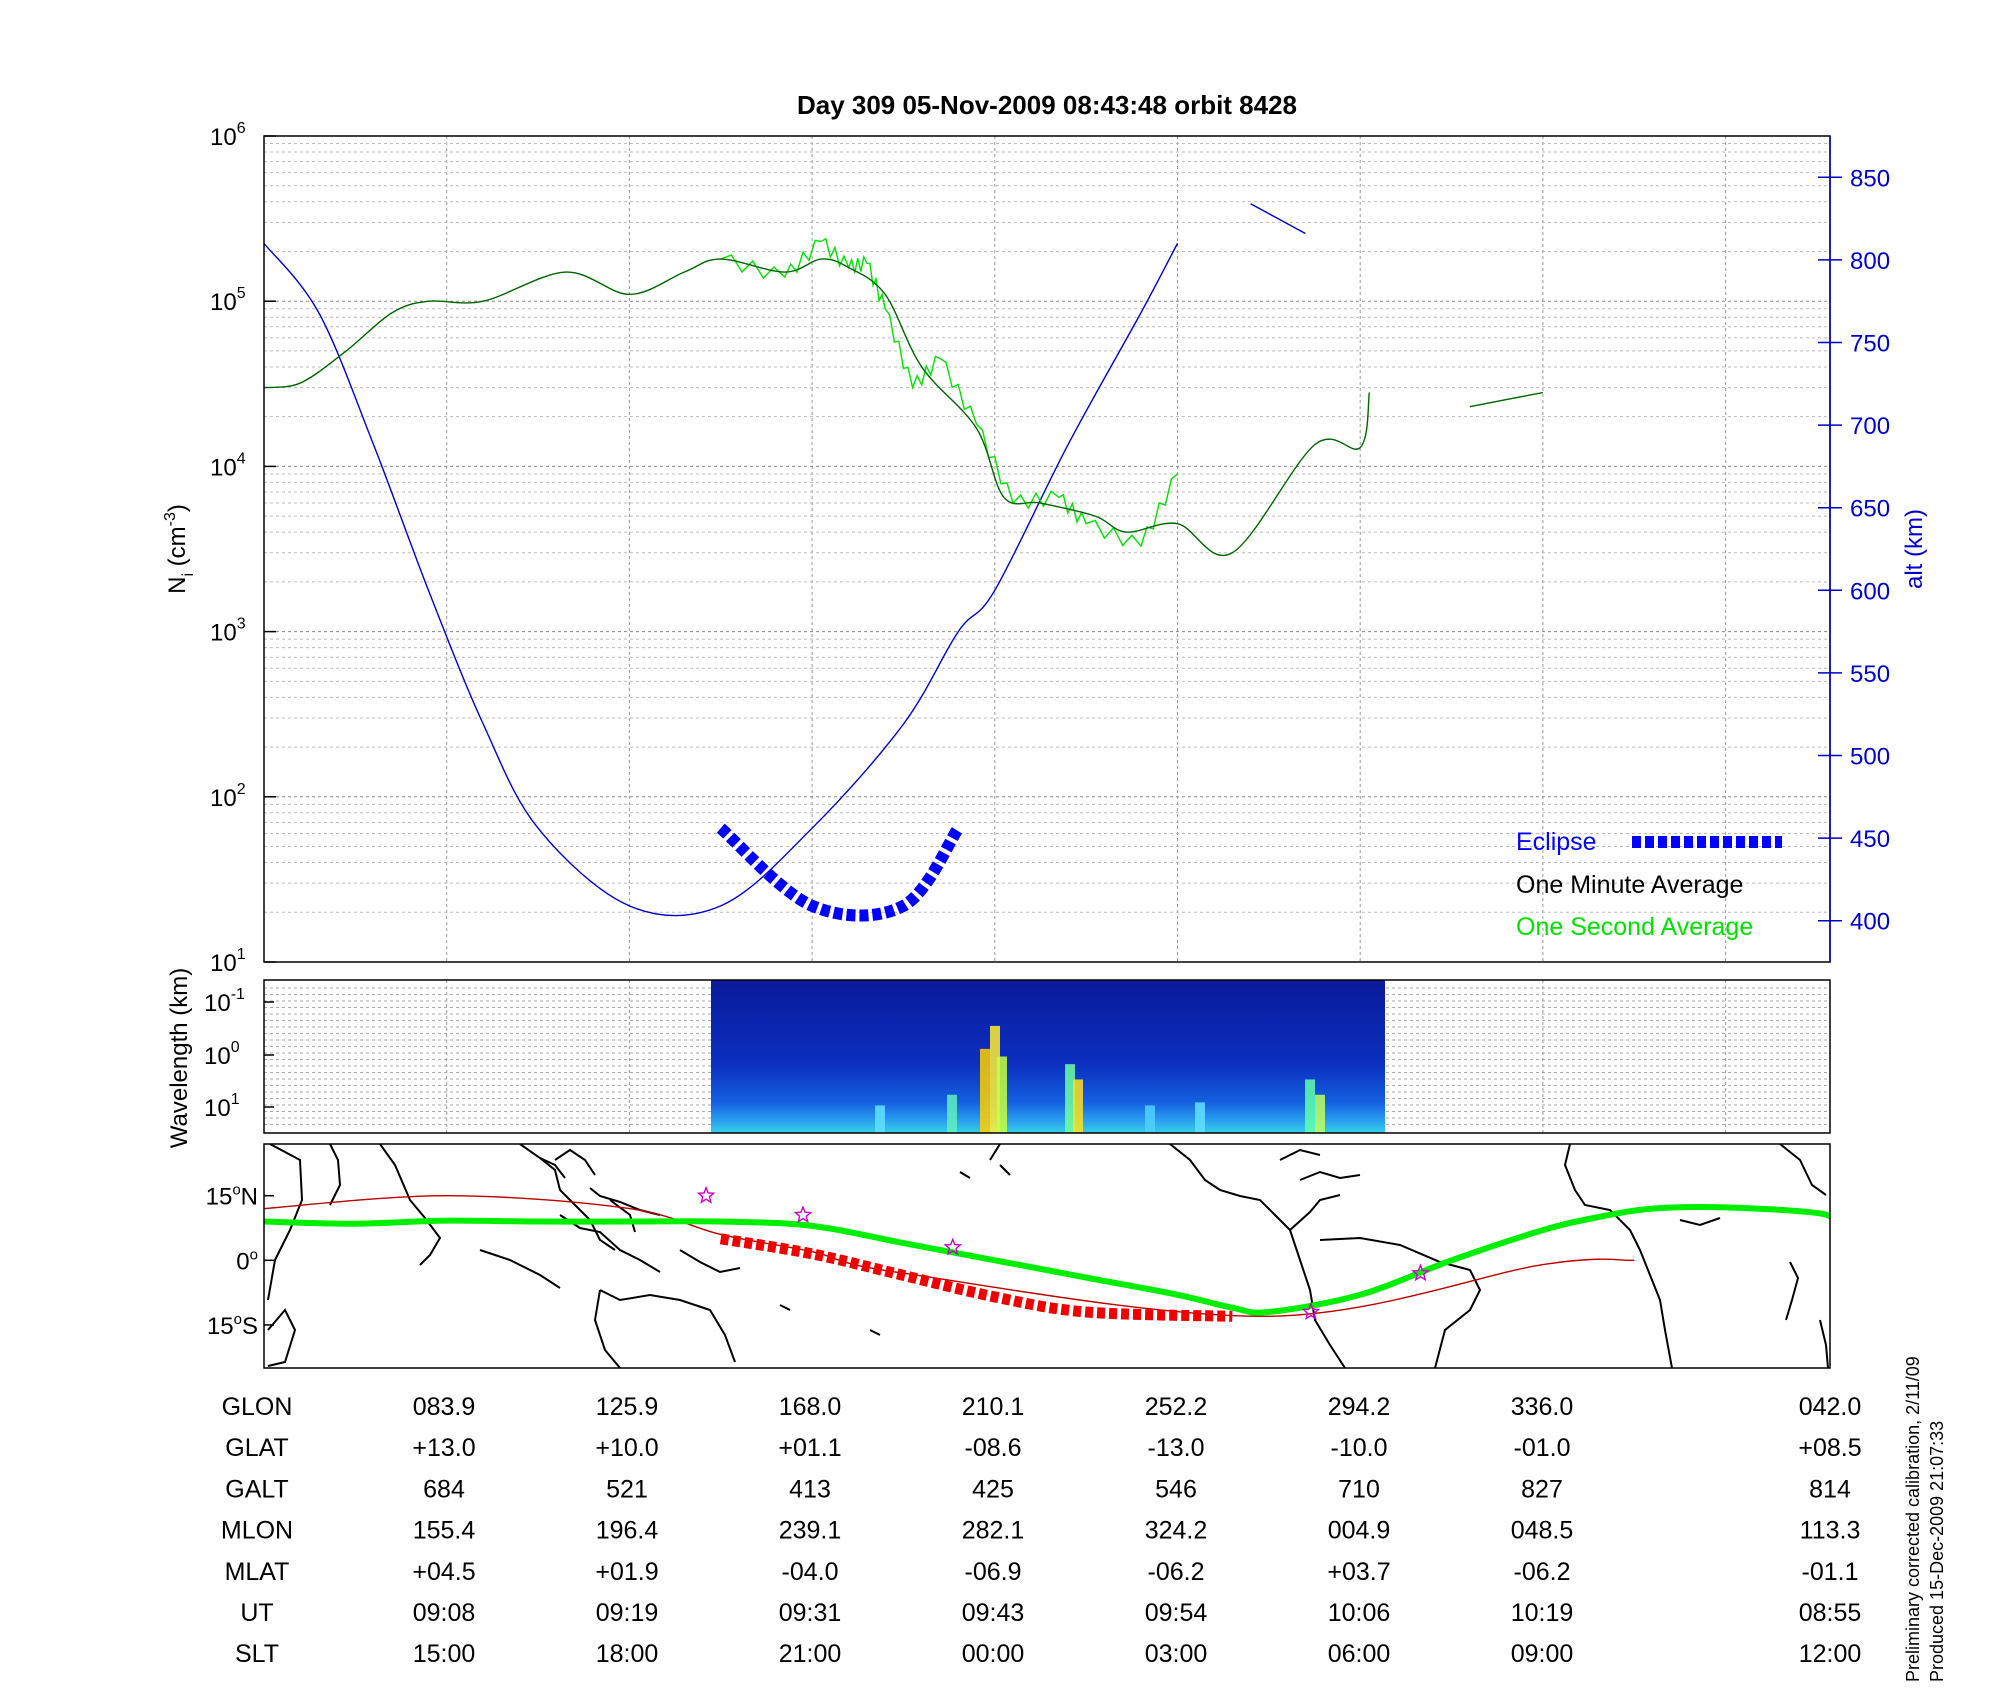  I want to click on table-cell: -13.0, so click(1176, 1448).